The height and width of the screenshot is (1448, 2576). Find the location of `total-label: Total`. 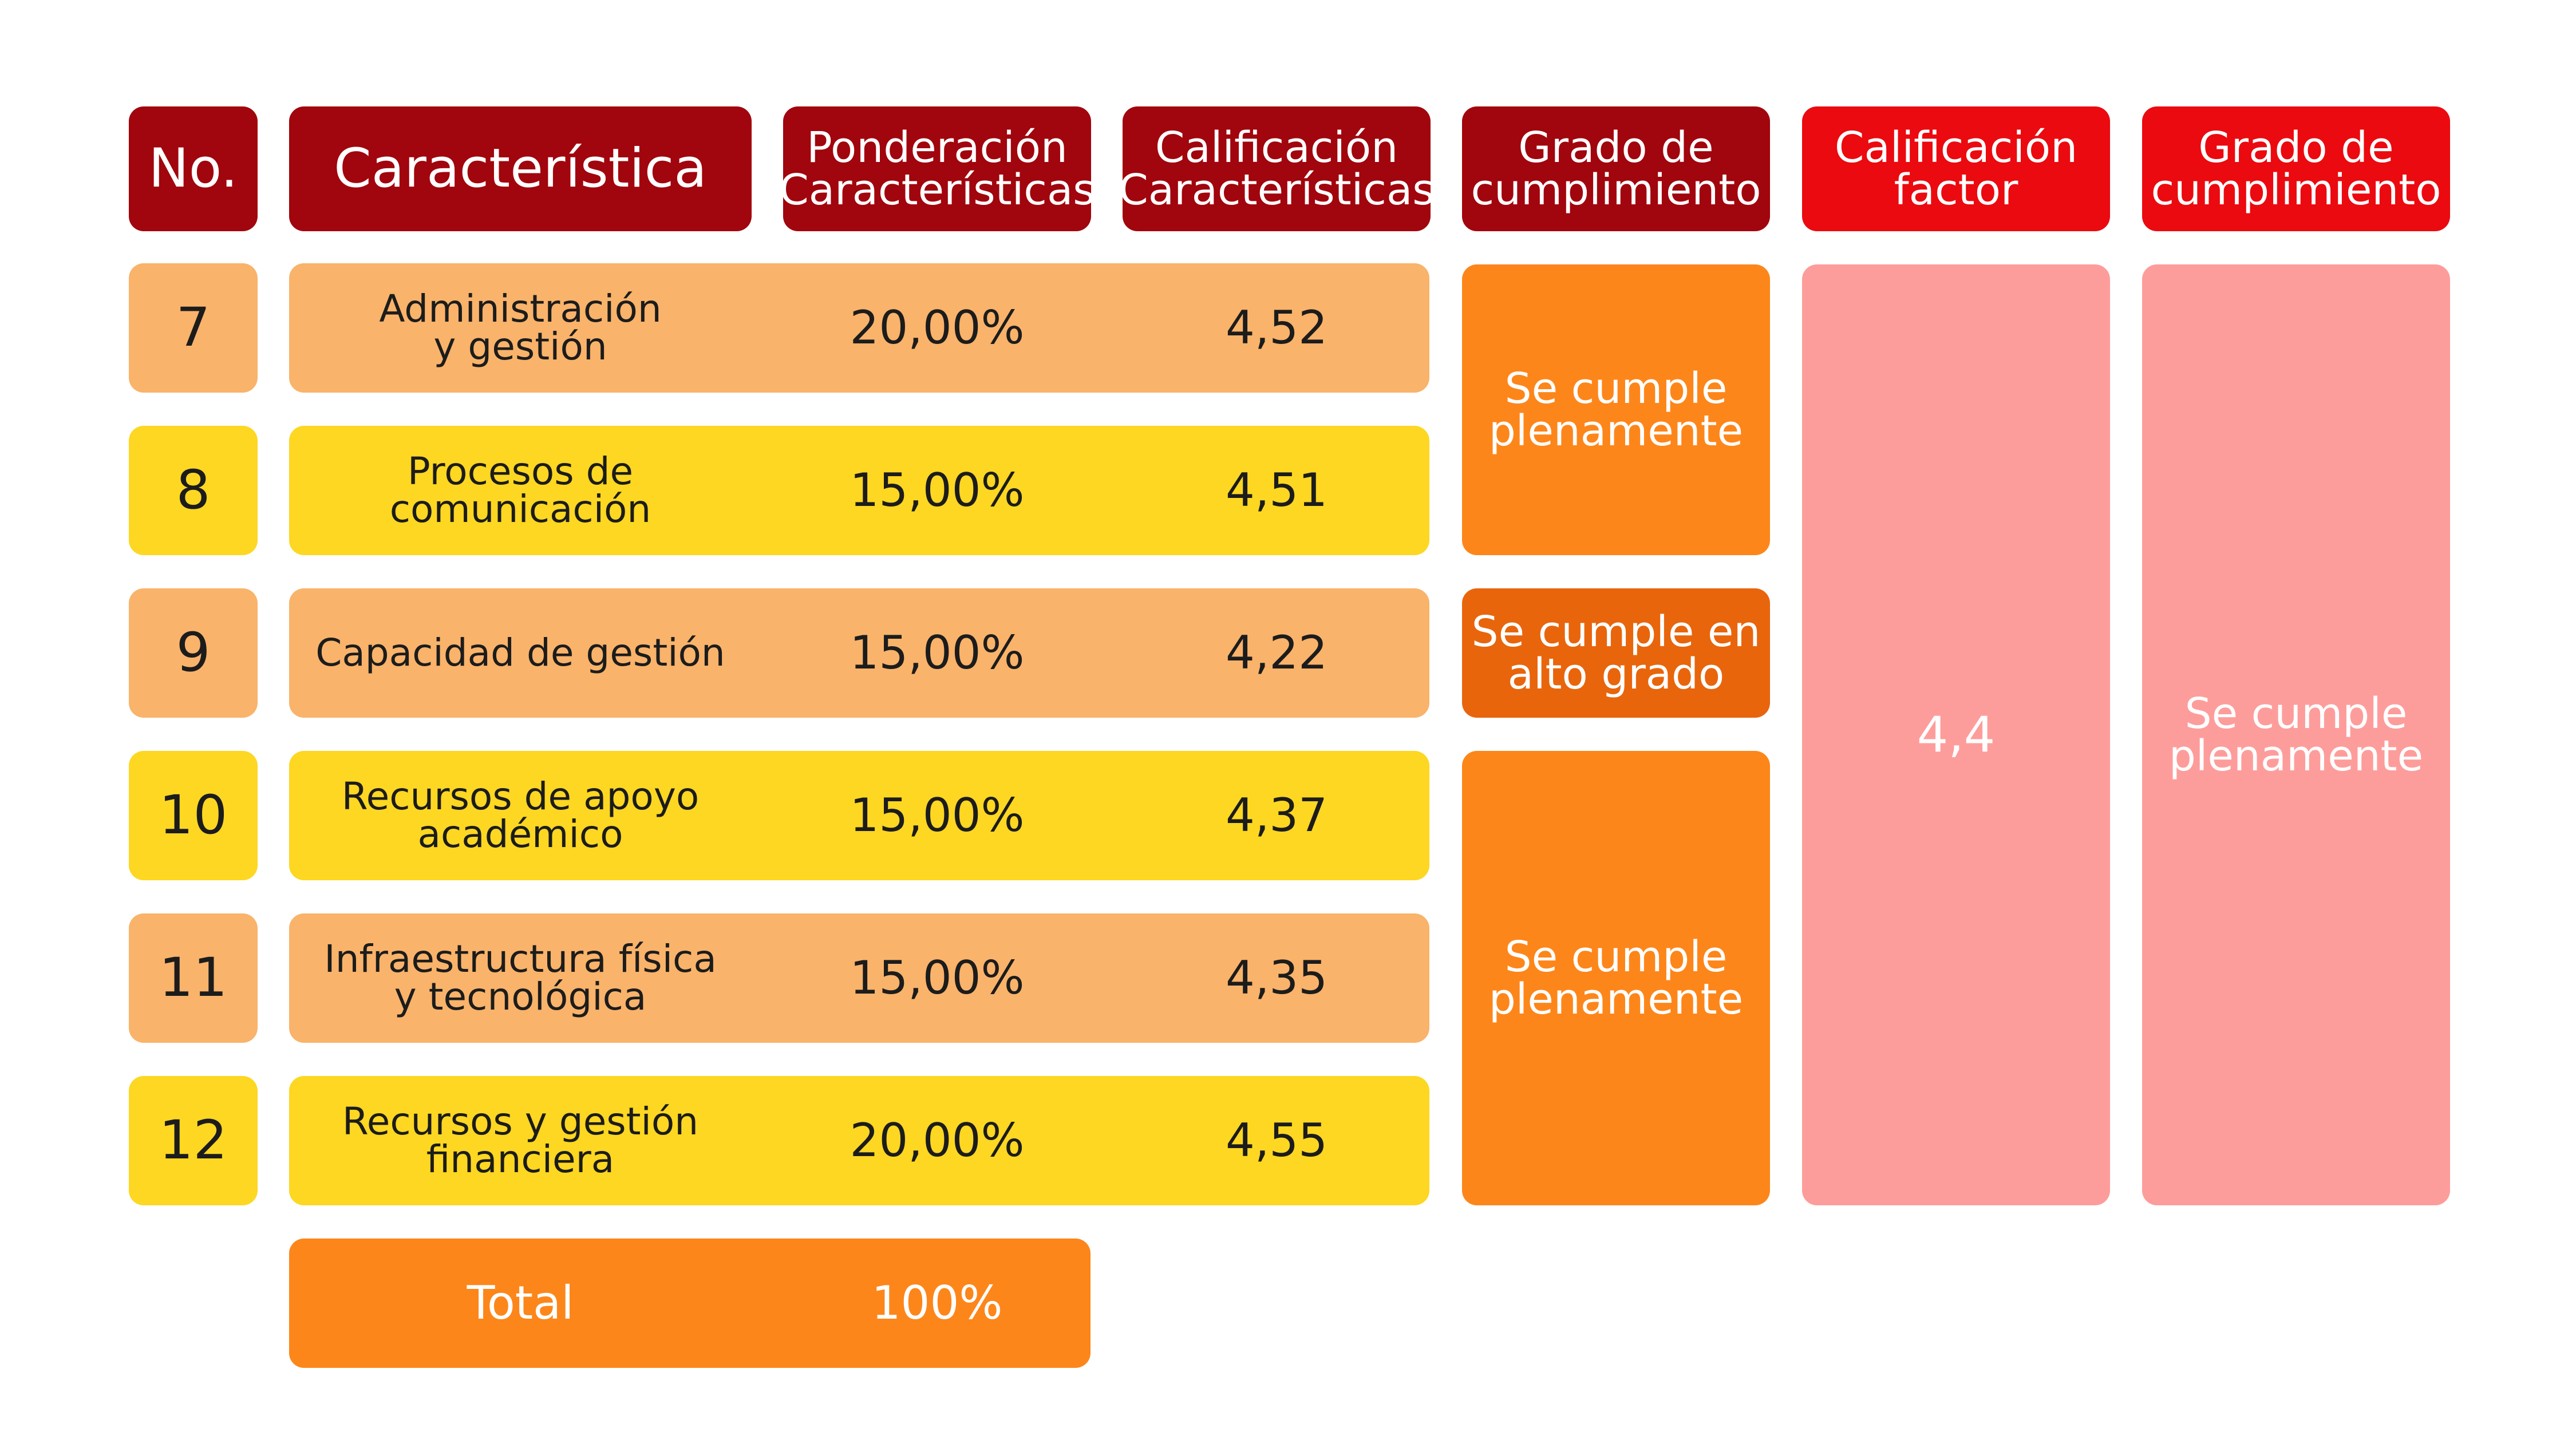

total-label: Total is located at coordinates (520, 1303).